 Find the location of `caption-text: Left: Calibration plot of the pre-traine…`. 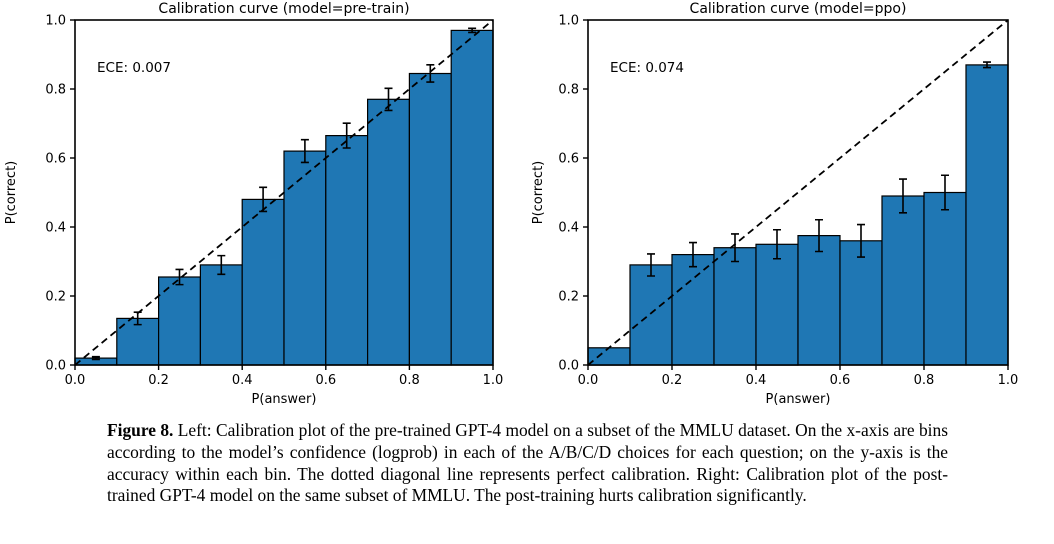

caption-text: Left: Calibration plot of the pre-traine… is located at coordinates (527, 463).